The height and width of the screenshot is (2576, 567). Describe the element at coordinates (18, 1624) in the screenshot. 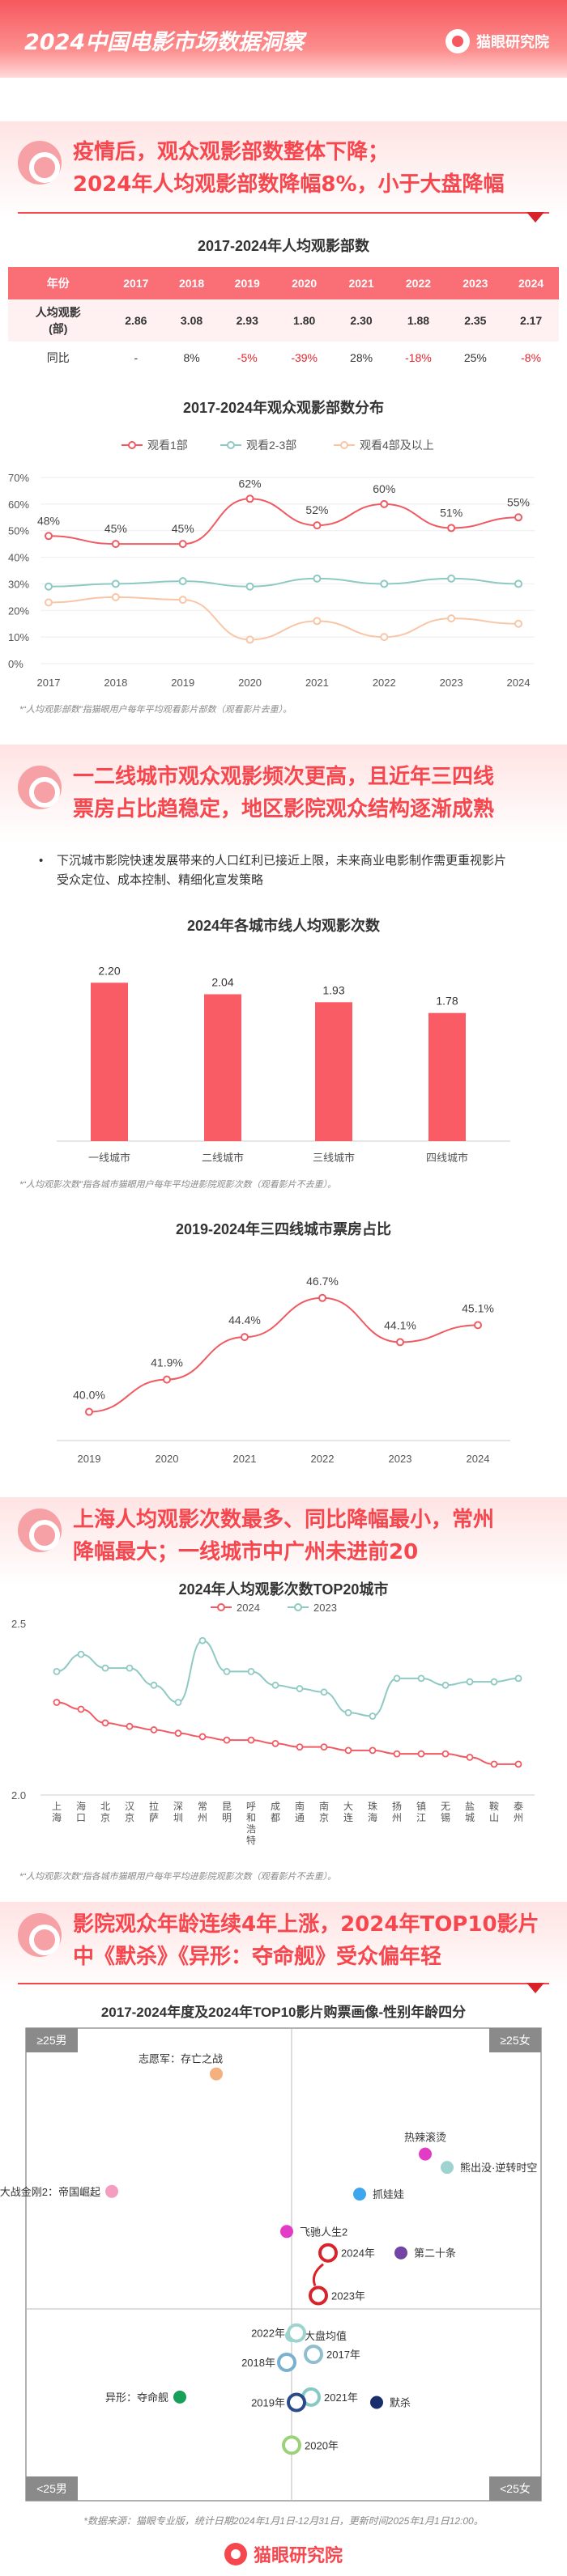

I see `y-tick-label: 2.5` at that location.